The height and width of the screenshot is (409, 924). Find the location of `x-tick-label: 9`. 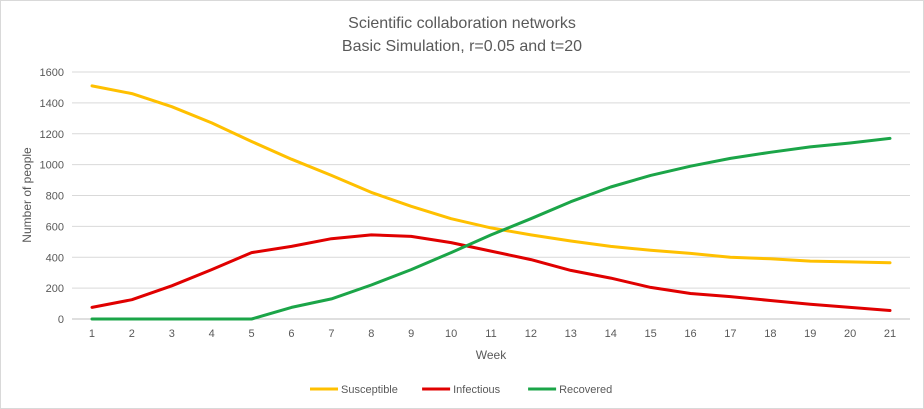

x-tick-label: 9 is located at coordinates (411, 334).